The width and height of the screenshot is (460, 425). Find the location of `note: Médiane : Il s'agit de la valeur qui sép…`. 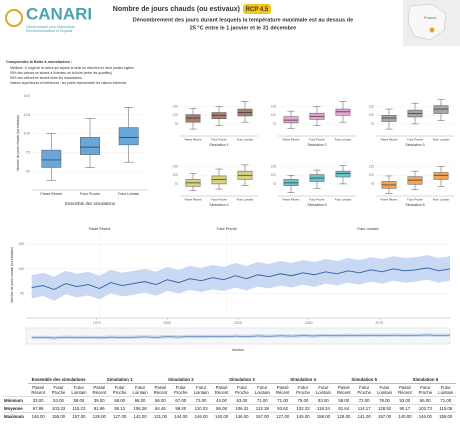

note: Médiane : Il s'agit de la valeur qui sép… is located at coordinates (72, 68).